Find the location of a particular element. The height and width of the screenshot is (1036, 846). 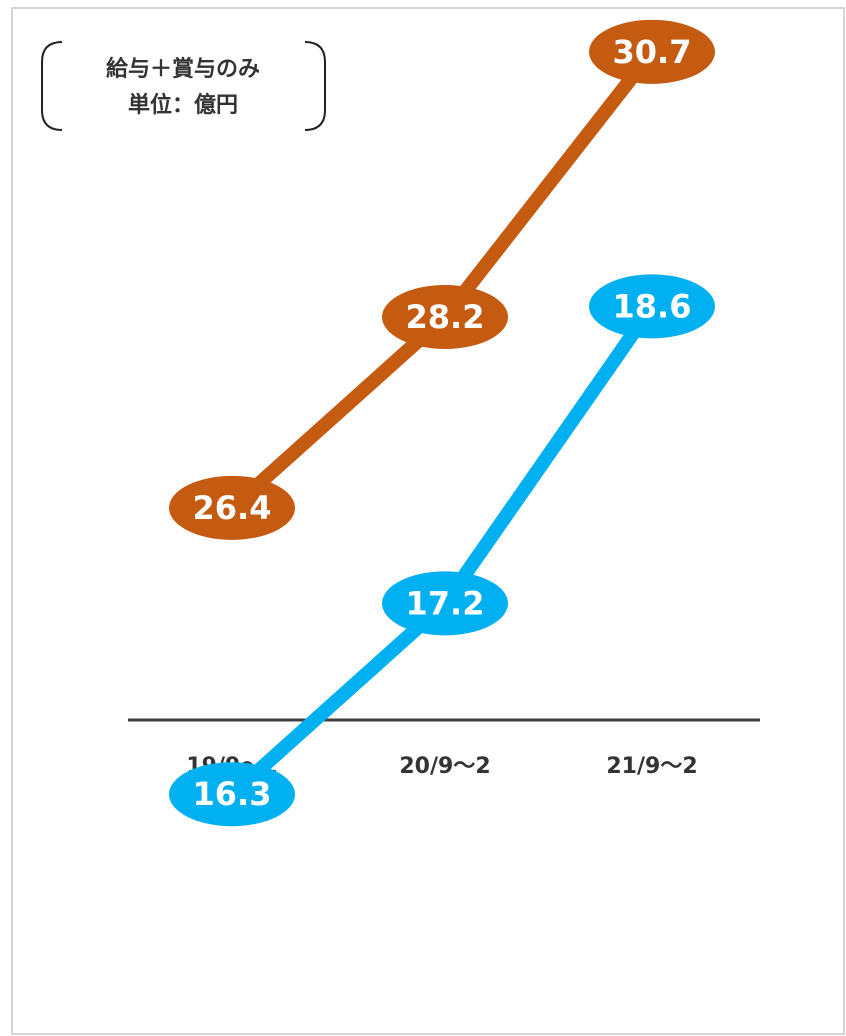

value-label: 30.7 is located at coordinates (652, 52).